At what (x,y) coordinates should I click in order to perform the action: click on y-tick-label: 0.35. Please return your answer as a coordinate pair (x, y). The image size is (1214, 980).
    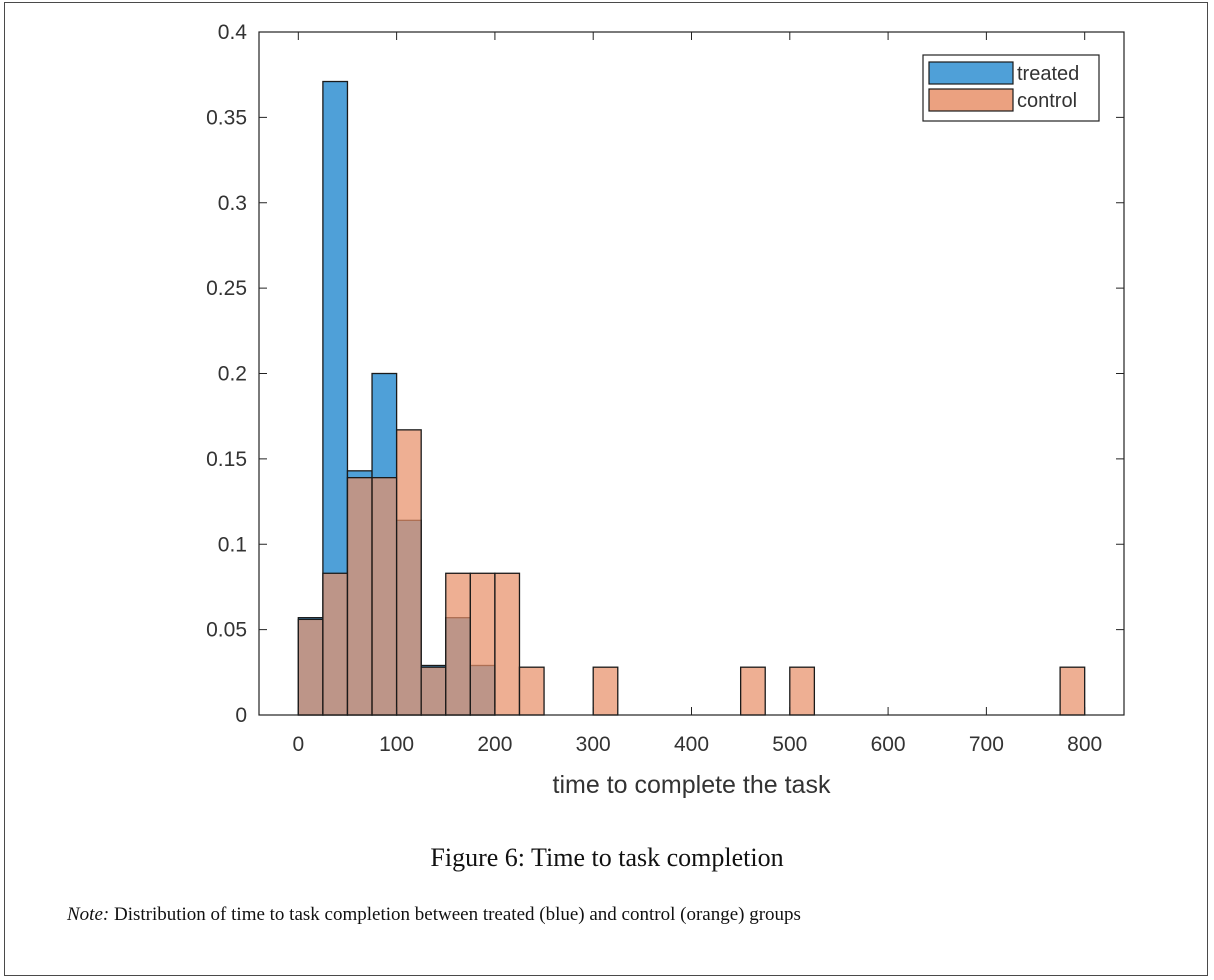
    Looking at the image, I should click on (226, 117).